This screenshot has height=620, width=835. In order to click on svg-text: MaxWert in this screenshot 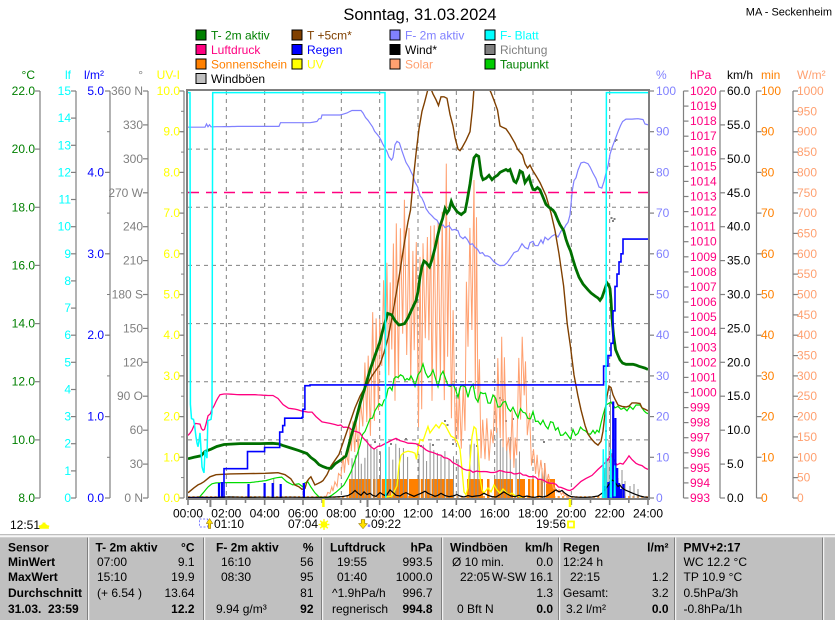, I will do `click(33, 577)`.